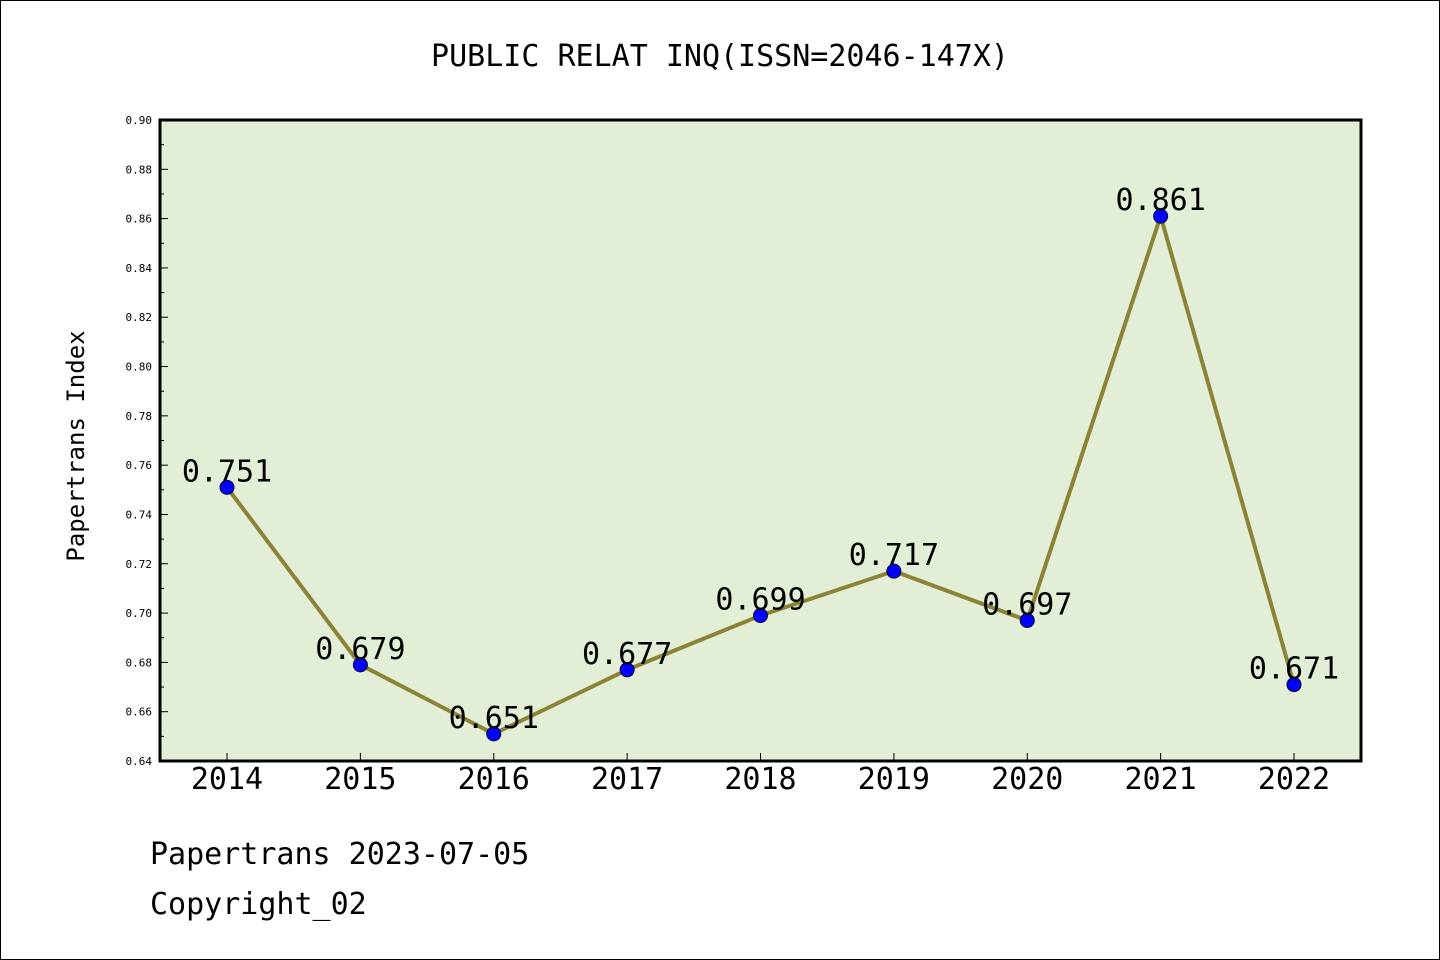 The width and height of the screenshot is (1440, 960). I want to click on y-tick-label: 0.76, so click(139, 465).